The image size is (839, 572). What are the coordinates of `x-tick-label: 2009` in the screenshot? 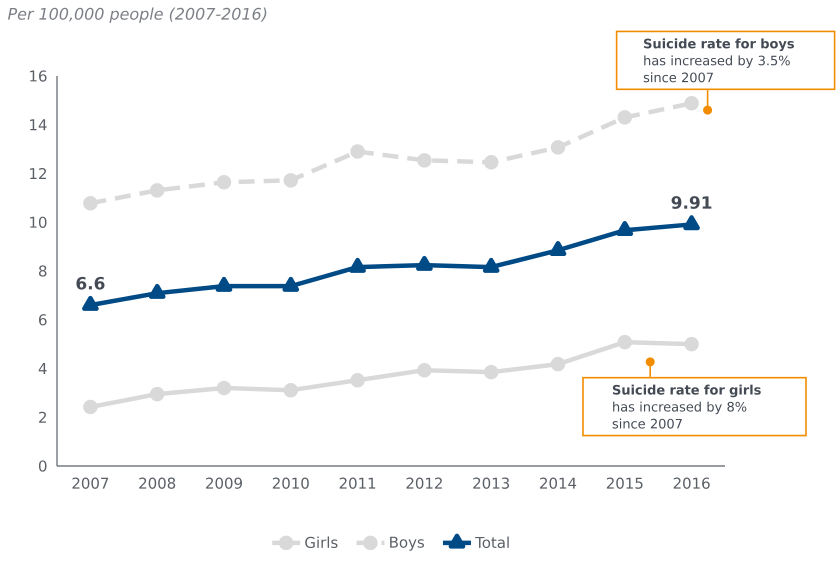 It's located at (224, 483).